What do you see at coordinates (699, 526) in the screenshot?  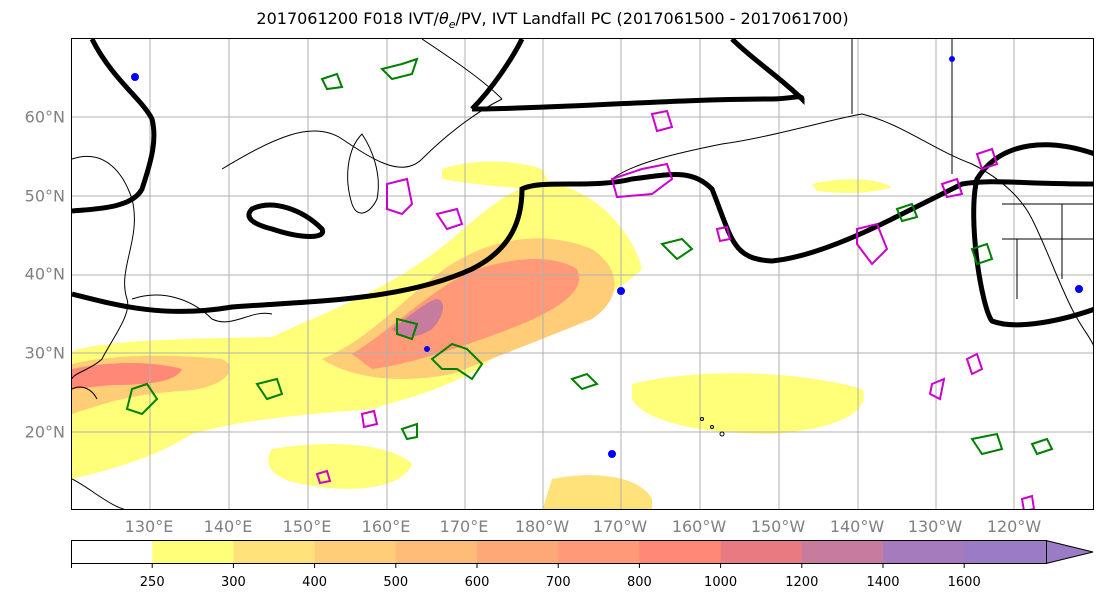 I see `lon-label-160w: 160°W` at bounding box center [699, 526].